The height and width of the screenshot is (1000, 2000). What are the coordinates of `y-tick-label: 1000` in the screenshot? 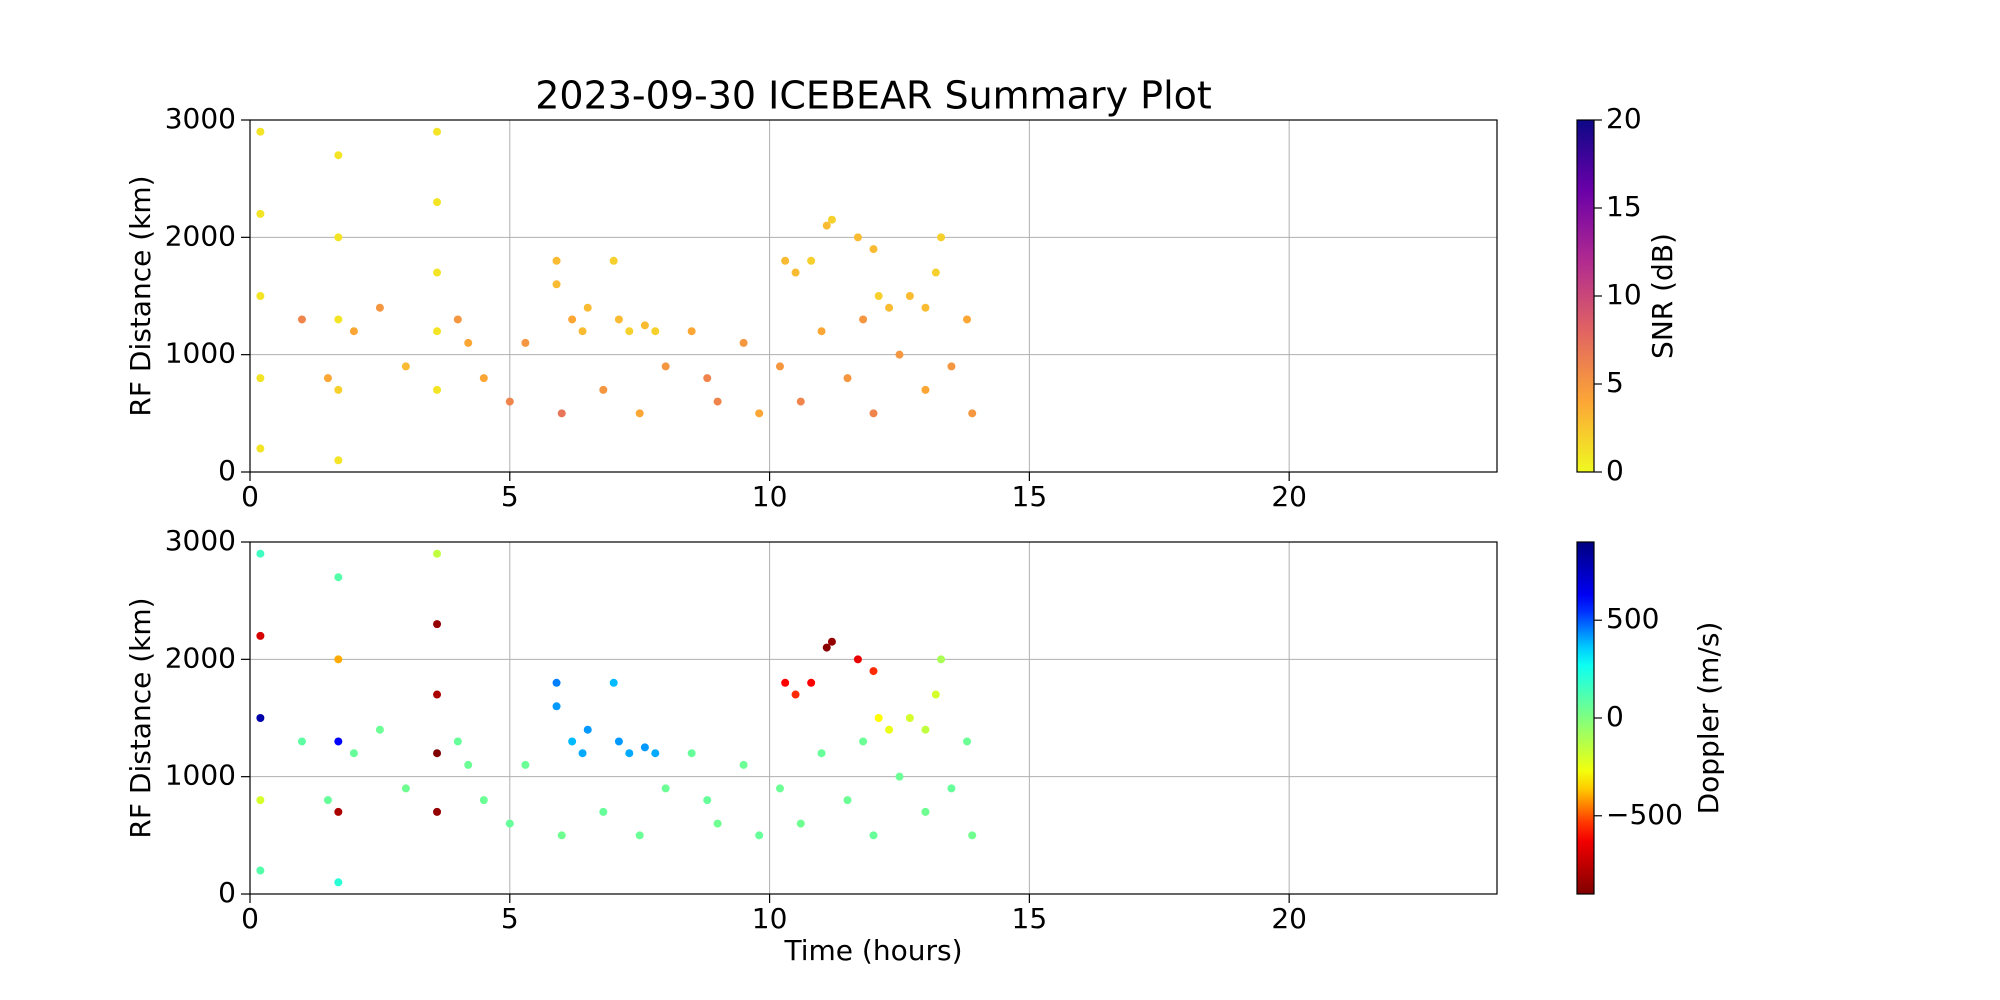 It's located at (200, 353).